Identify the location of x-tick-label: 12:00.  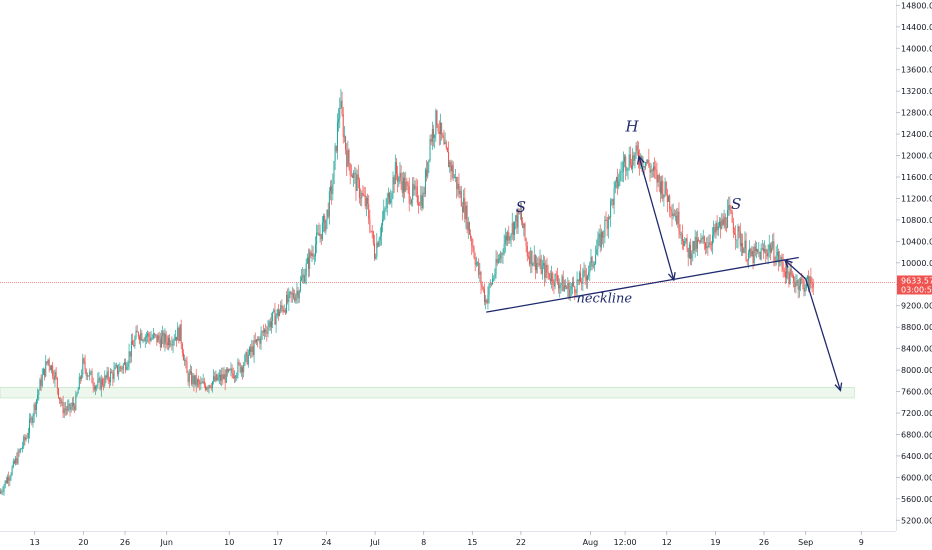
(625, 542).